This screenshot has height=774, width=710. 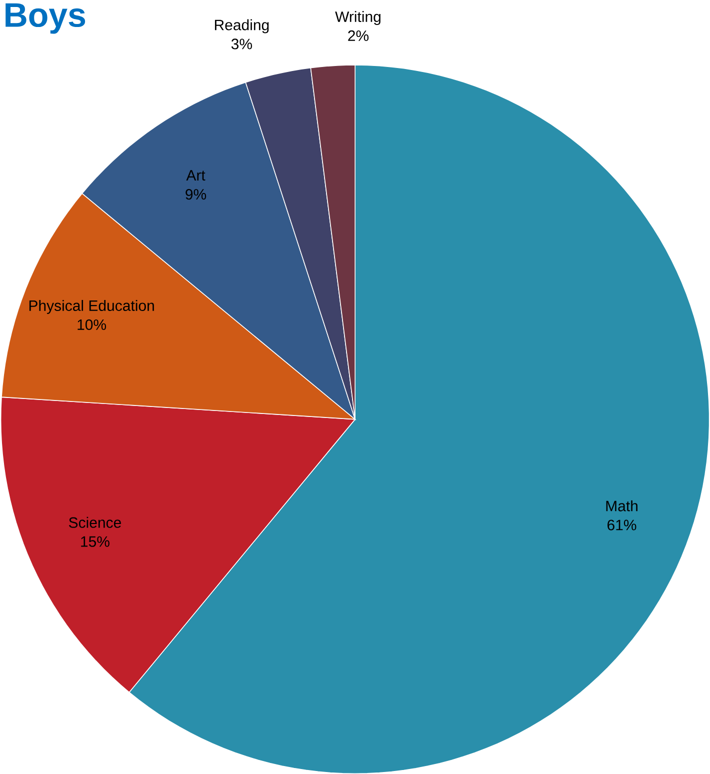 I want to click on chart-title: Boys, so click(x=46, y=18).